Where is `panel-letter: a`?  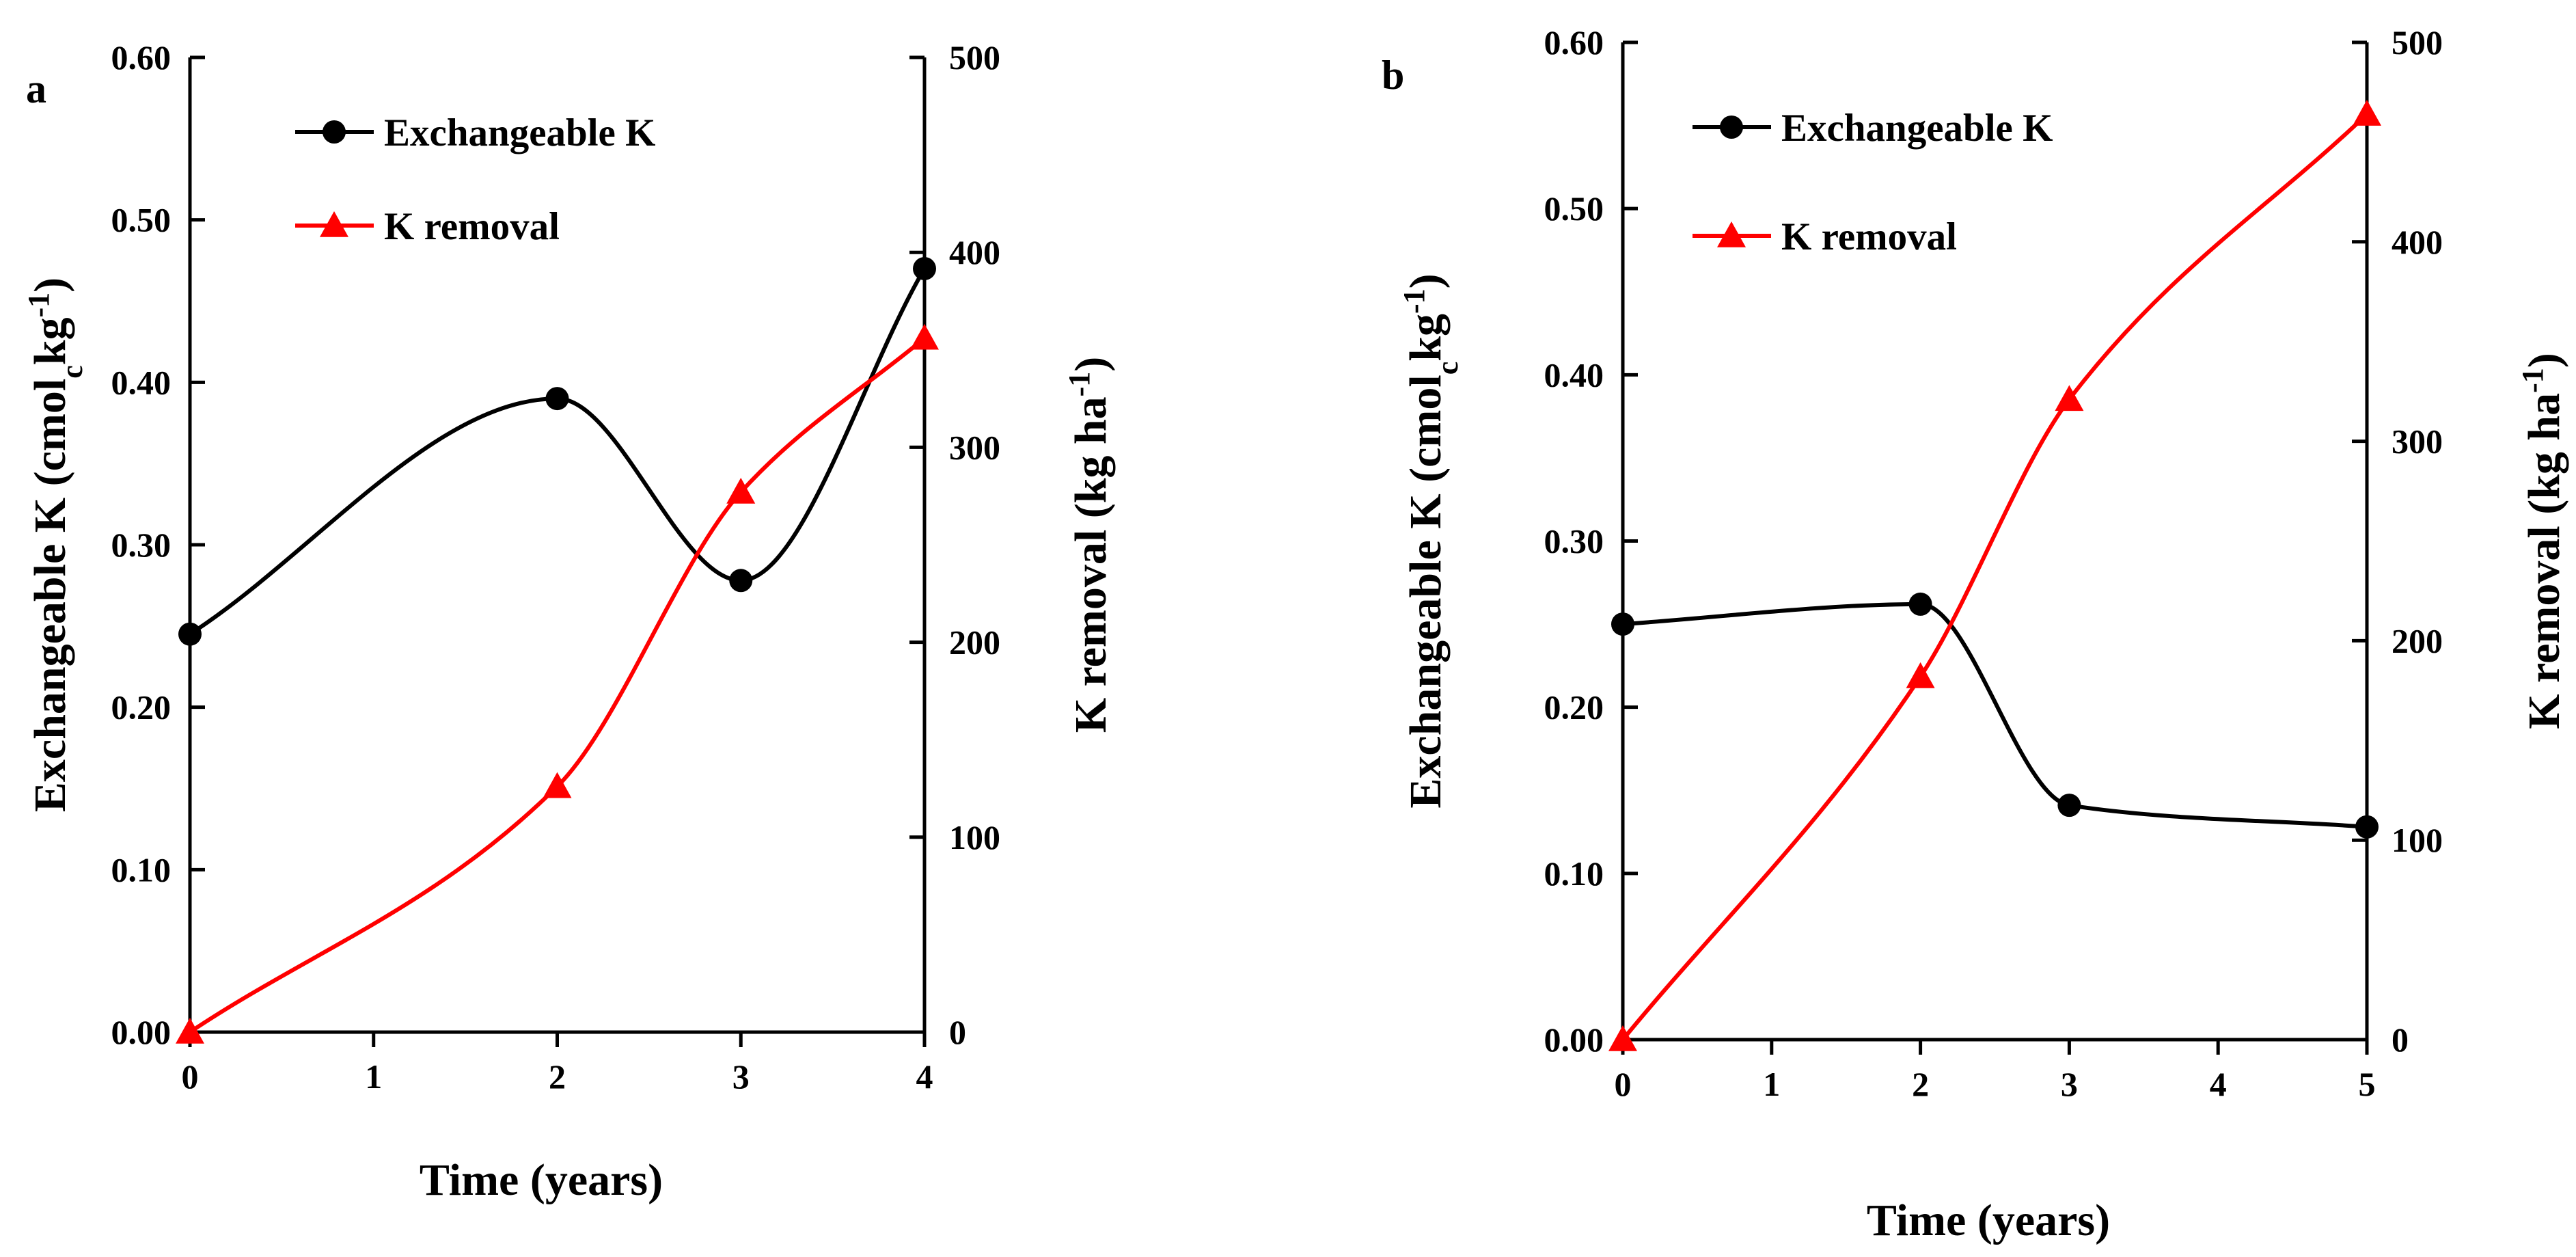
panel-letter: a is located at coordinates (36, 88).